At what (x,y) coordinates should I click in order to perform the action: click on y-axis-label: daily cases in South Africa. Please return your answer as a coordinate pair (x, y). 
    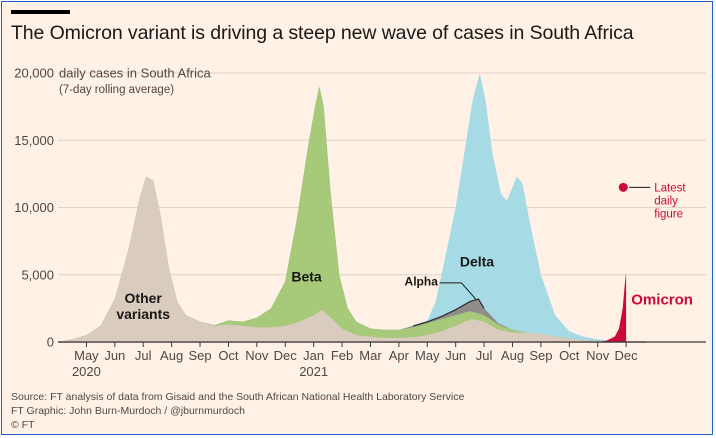
    Looking at the image, I should click on (135, 73).